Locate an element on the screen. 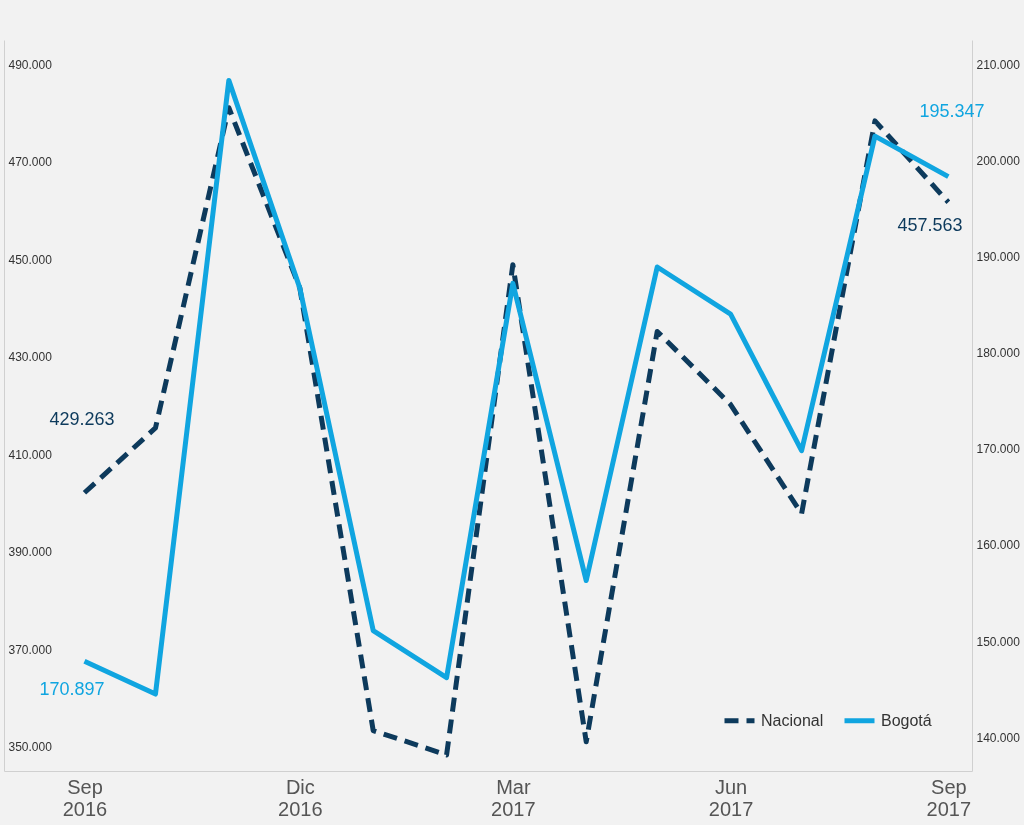 The image size is (1024, 825). y2-tick-label: 170.000 is located at coordinates (998, 449).